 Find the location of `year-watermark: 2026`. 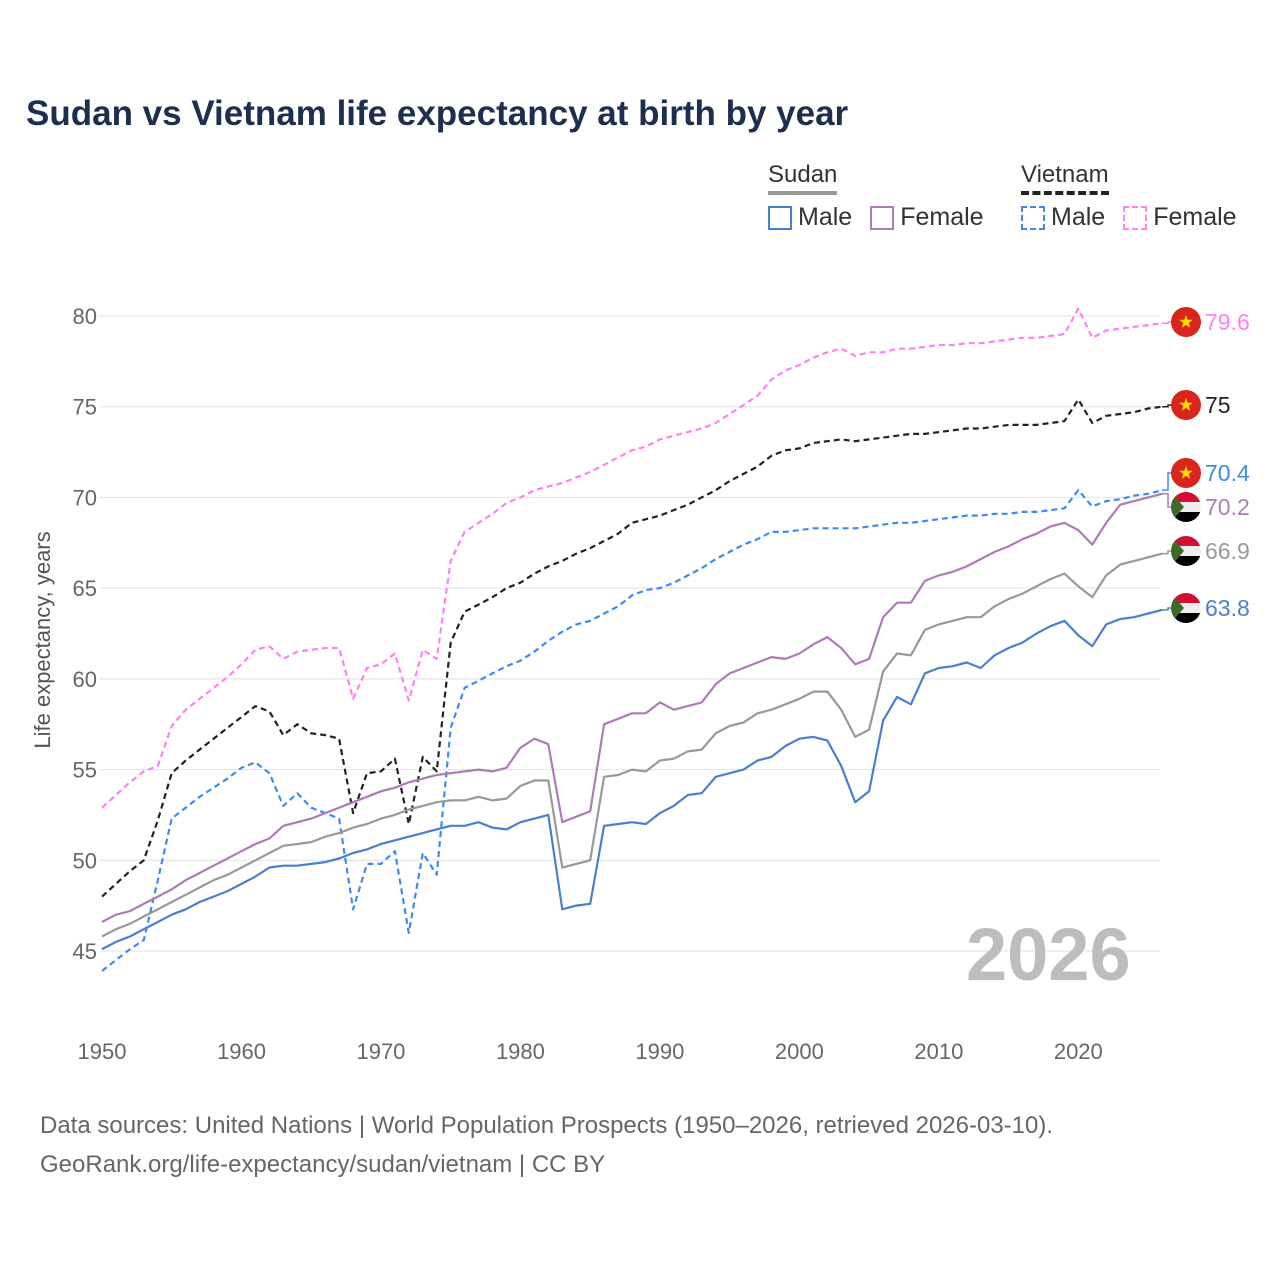

year-watermark: 2026 is located at coordinates (1048, 954).